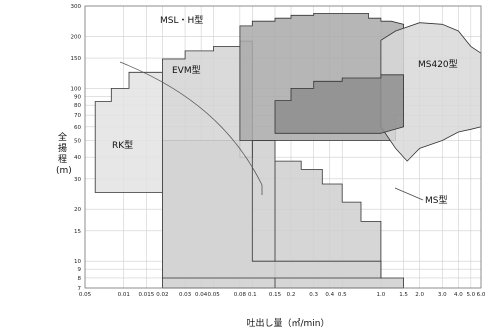 Image resolution: width=491 pixels, height=331 pixels. I want to click on label-ms: MS型, so click(436, 200).